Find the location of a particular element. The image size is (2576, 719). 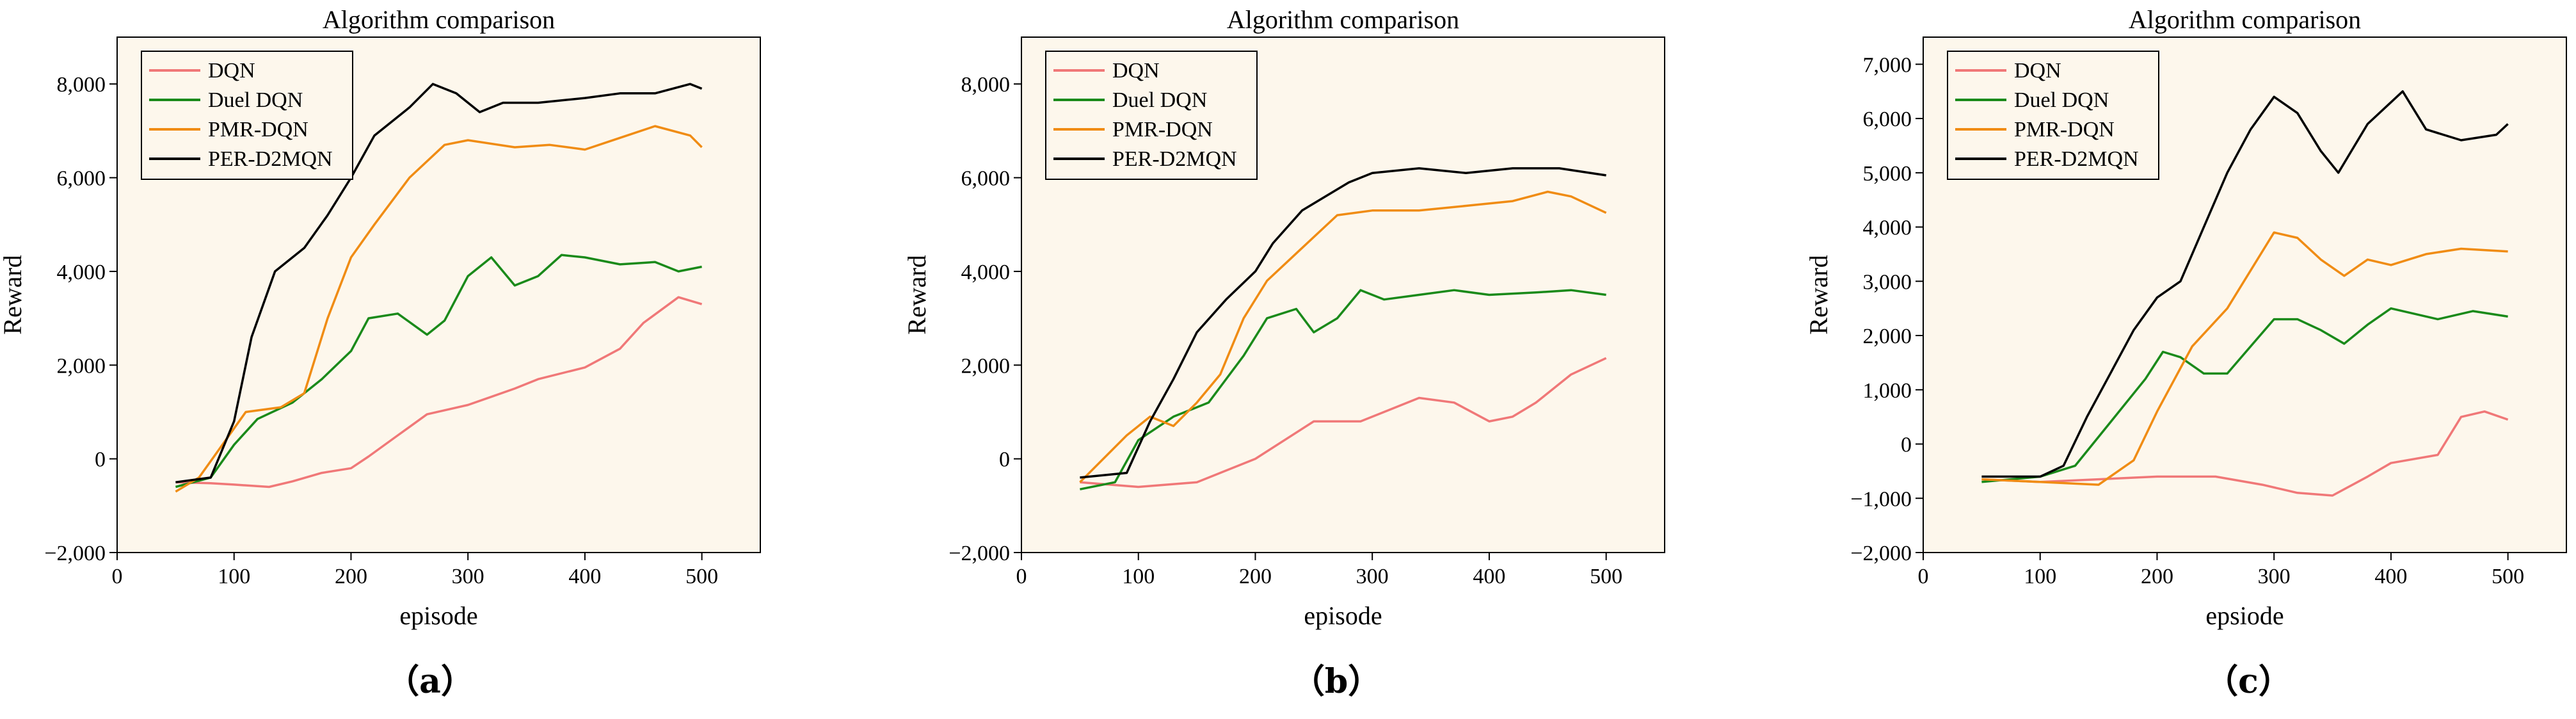

chart1-series-pmr-dqn is located at coordinates (1343, 336).